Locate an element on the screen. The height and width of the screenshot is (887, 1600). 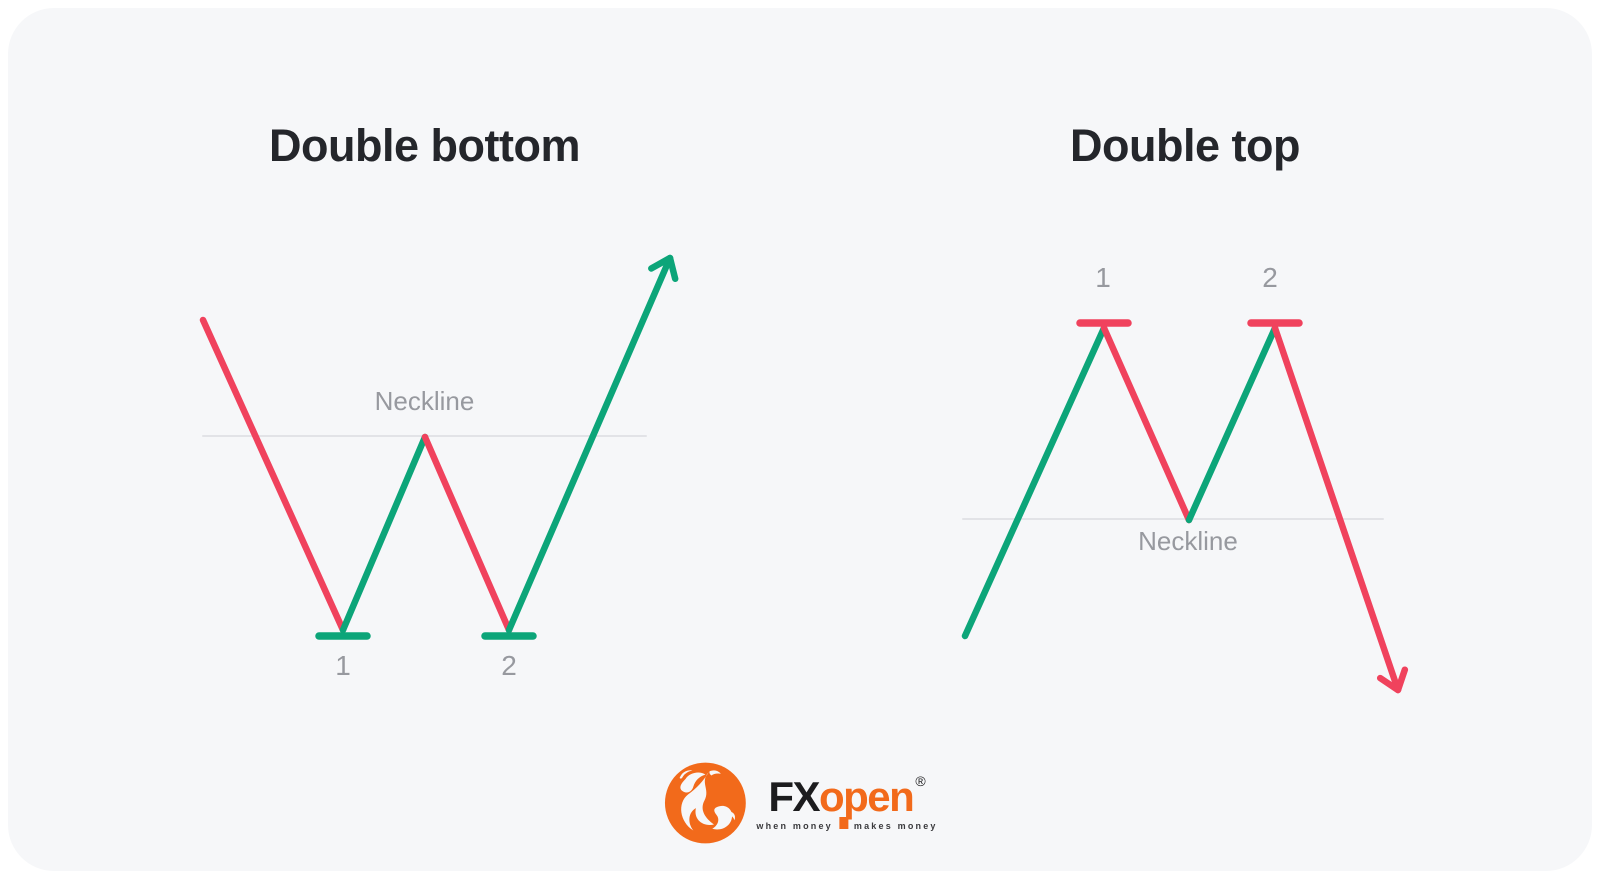
wordmark-open: open is located at coordinates (867, 796).